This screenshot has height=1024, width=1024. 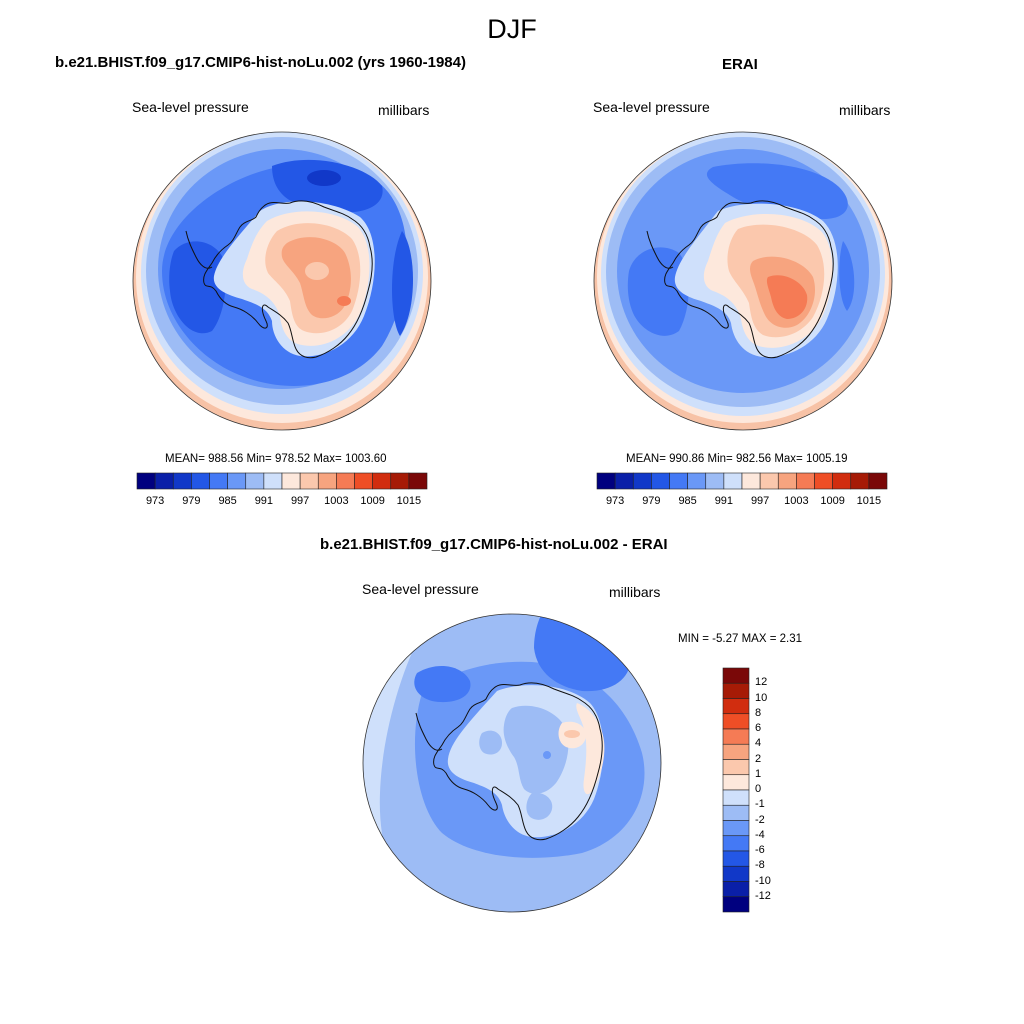 I want to click on panel-3-variable: Sea-level pressure, so click(x=420, y=589).